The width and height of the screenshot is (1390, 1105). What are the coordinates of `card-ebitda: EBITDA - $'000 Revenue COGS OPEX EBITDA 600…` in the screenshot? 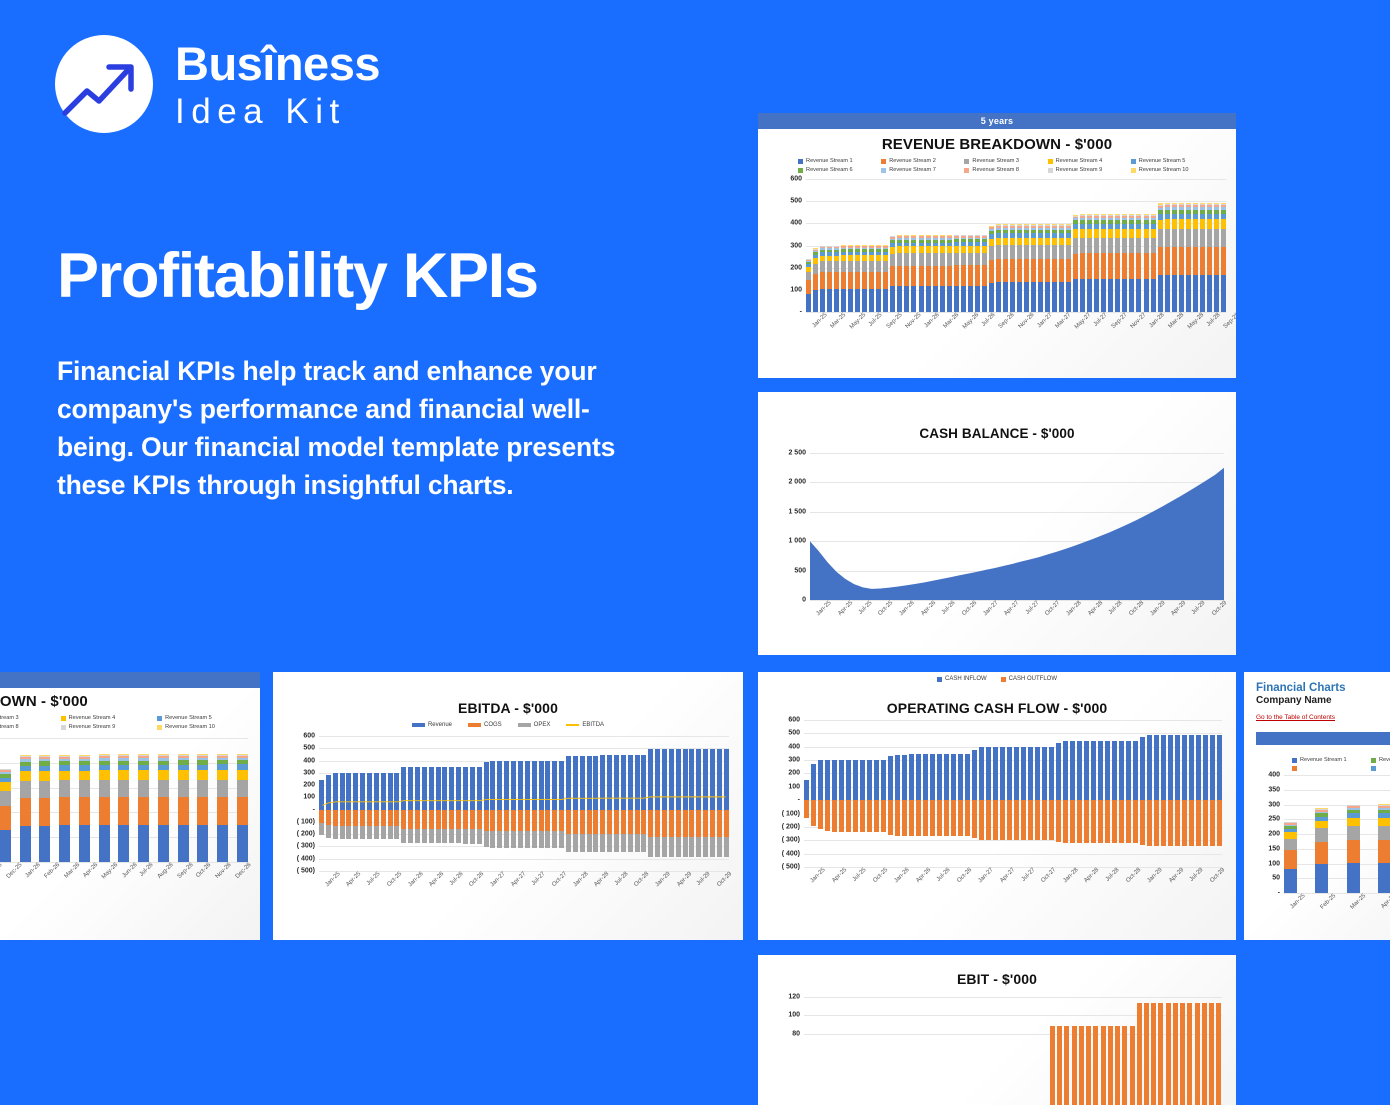 It's located at (508, 806).